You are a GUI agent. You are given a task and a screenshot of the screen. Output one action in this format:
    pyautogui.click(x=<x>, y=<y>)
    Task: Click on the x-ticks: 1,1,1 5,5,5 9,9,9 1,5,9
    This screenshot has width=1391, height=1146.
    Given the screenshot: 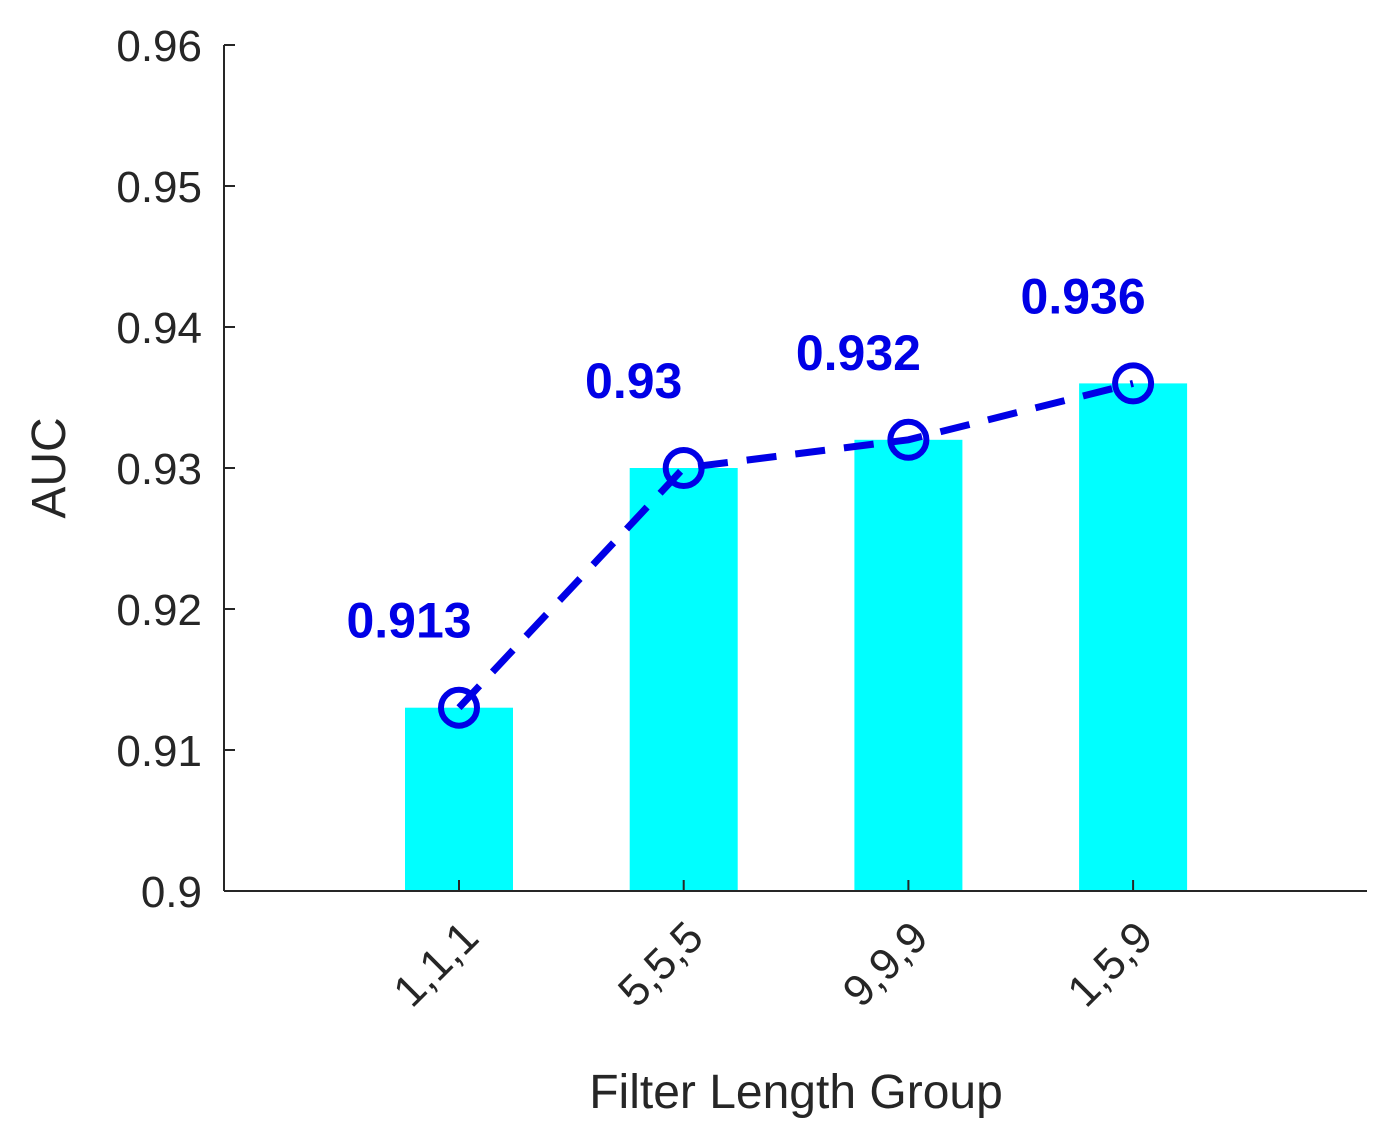 What is the action you would take?
    pyautogui.click(x=773, y=948)
    